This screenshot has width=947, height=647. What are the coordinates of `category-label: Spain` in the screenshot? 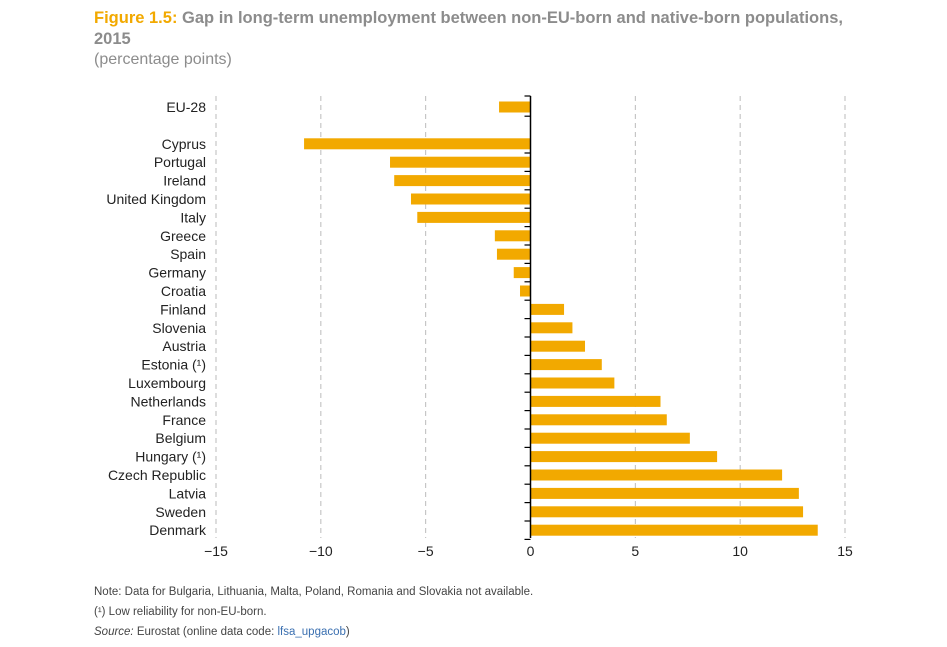 It's located at (188, 254).